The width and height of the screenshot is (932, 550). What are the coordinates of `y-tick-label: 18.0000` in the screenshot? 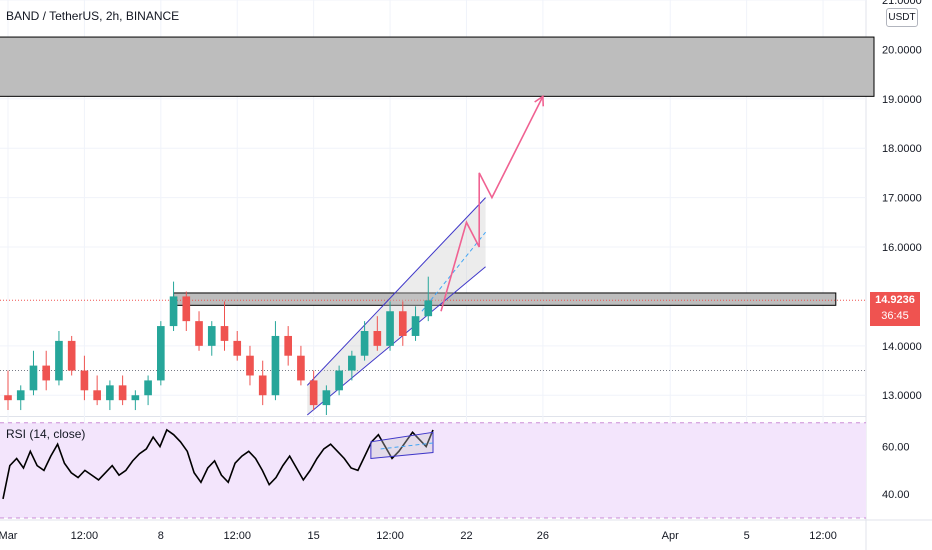 It's located at (902, 149).